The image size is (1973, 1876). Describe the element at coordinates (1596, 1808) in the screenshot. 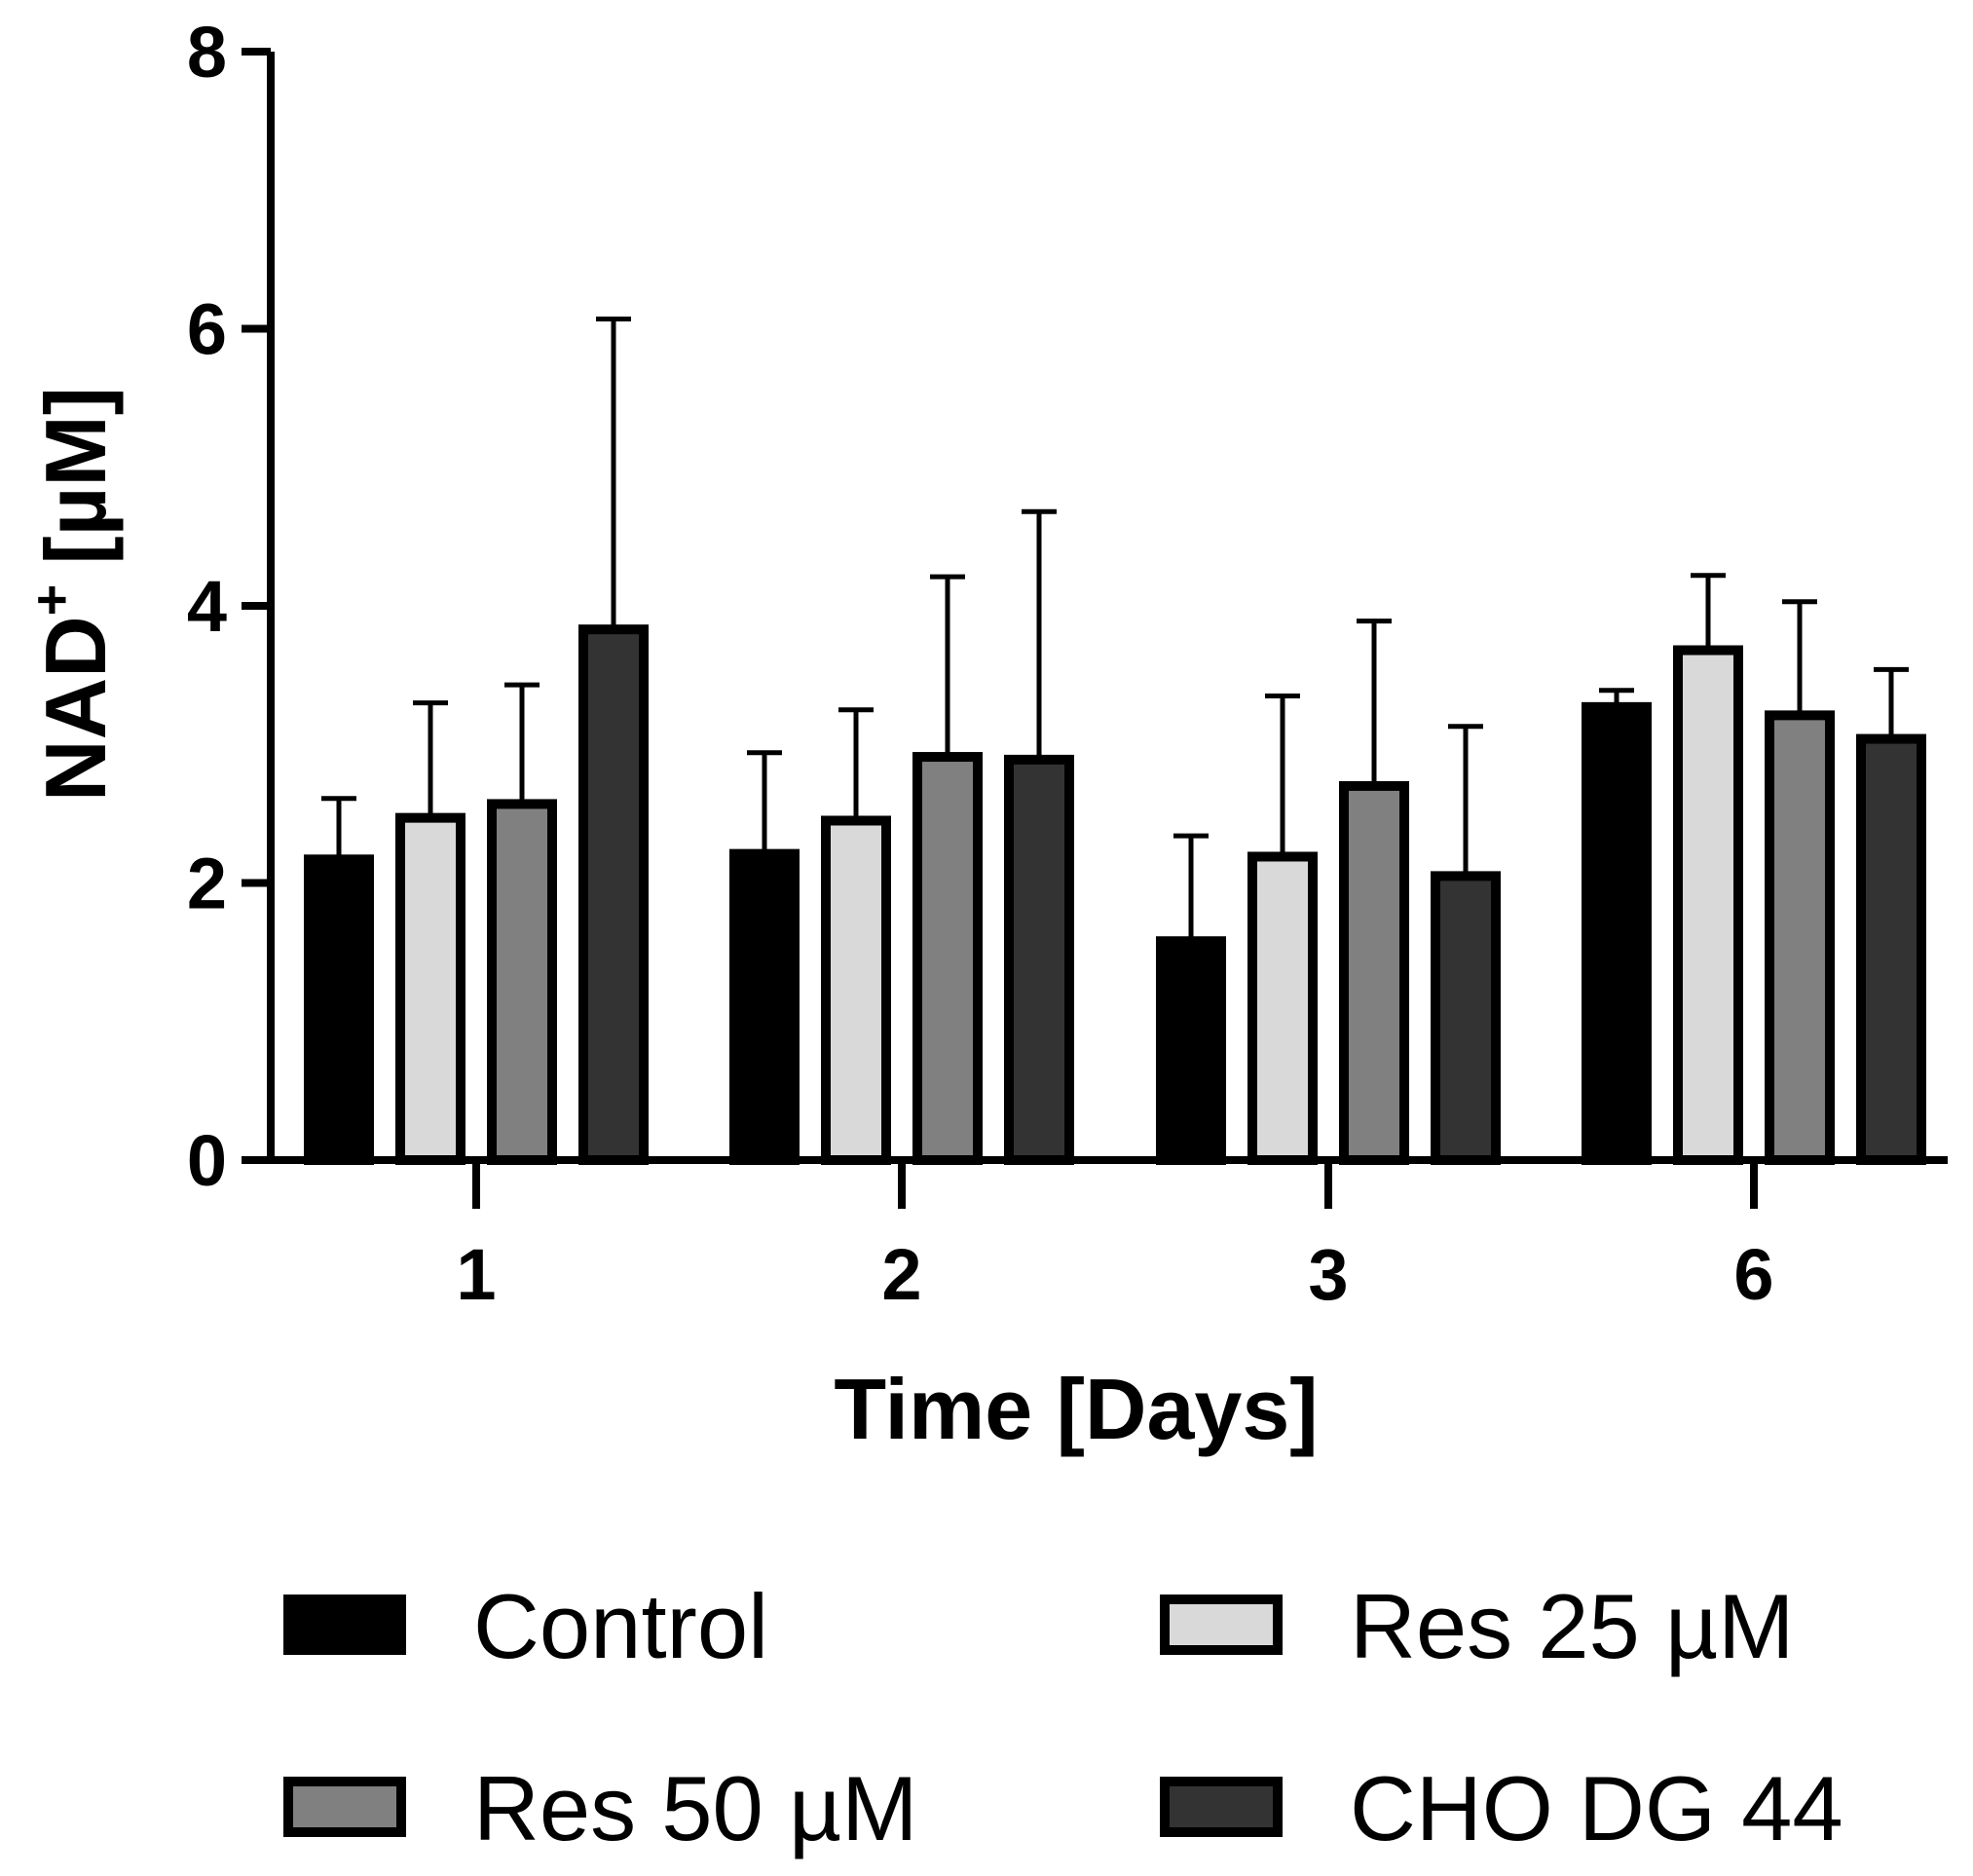

I see `legend-label: CHO DG 44` at that location.